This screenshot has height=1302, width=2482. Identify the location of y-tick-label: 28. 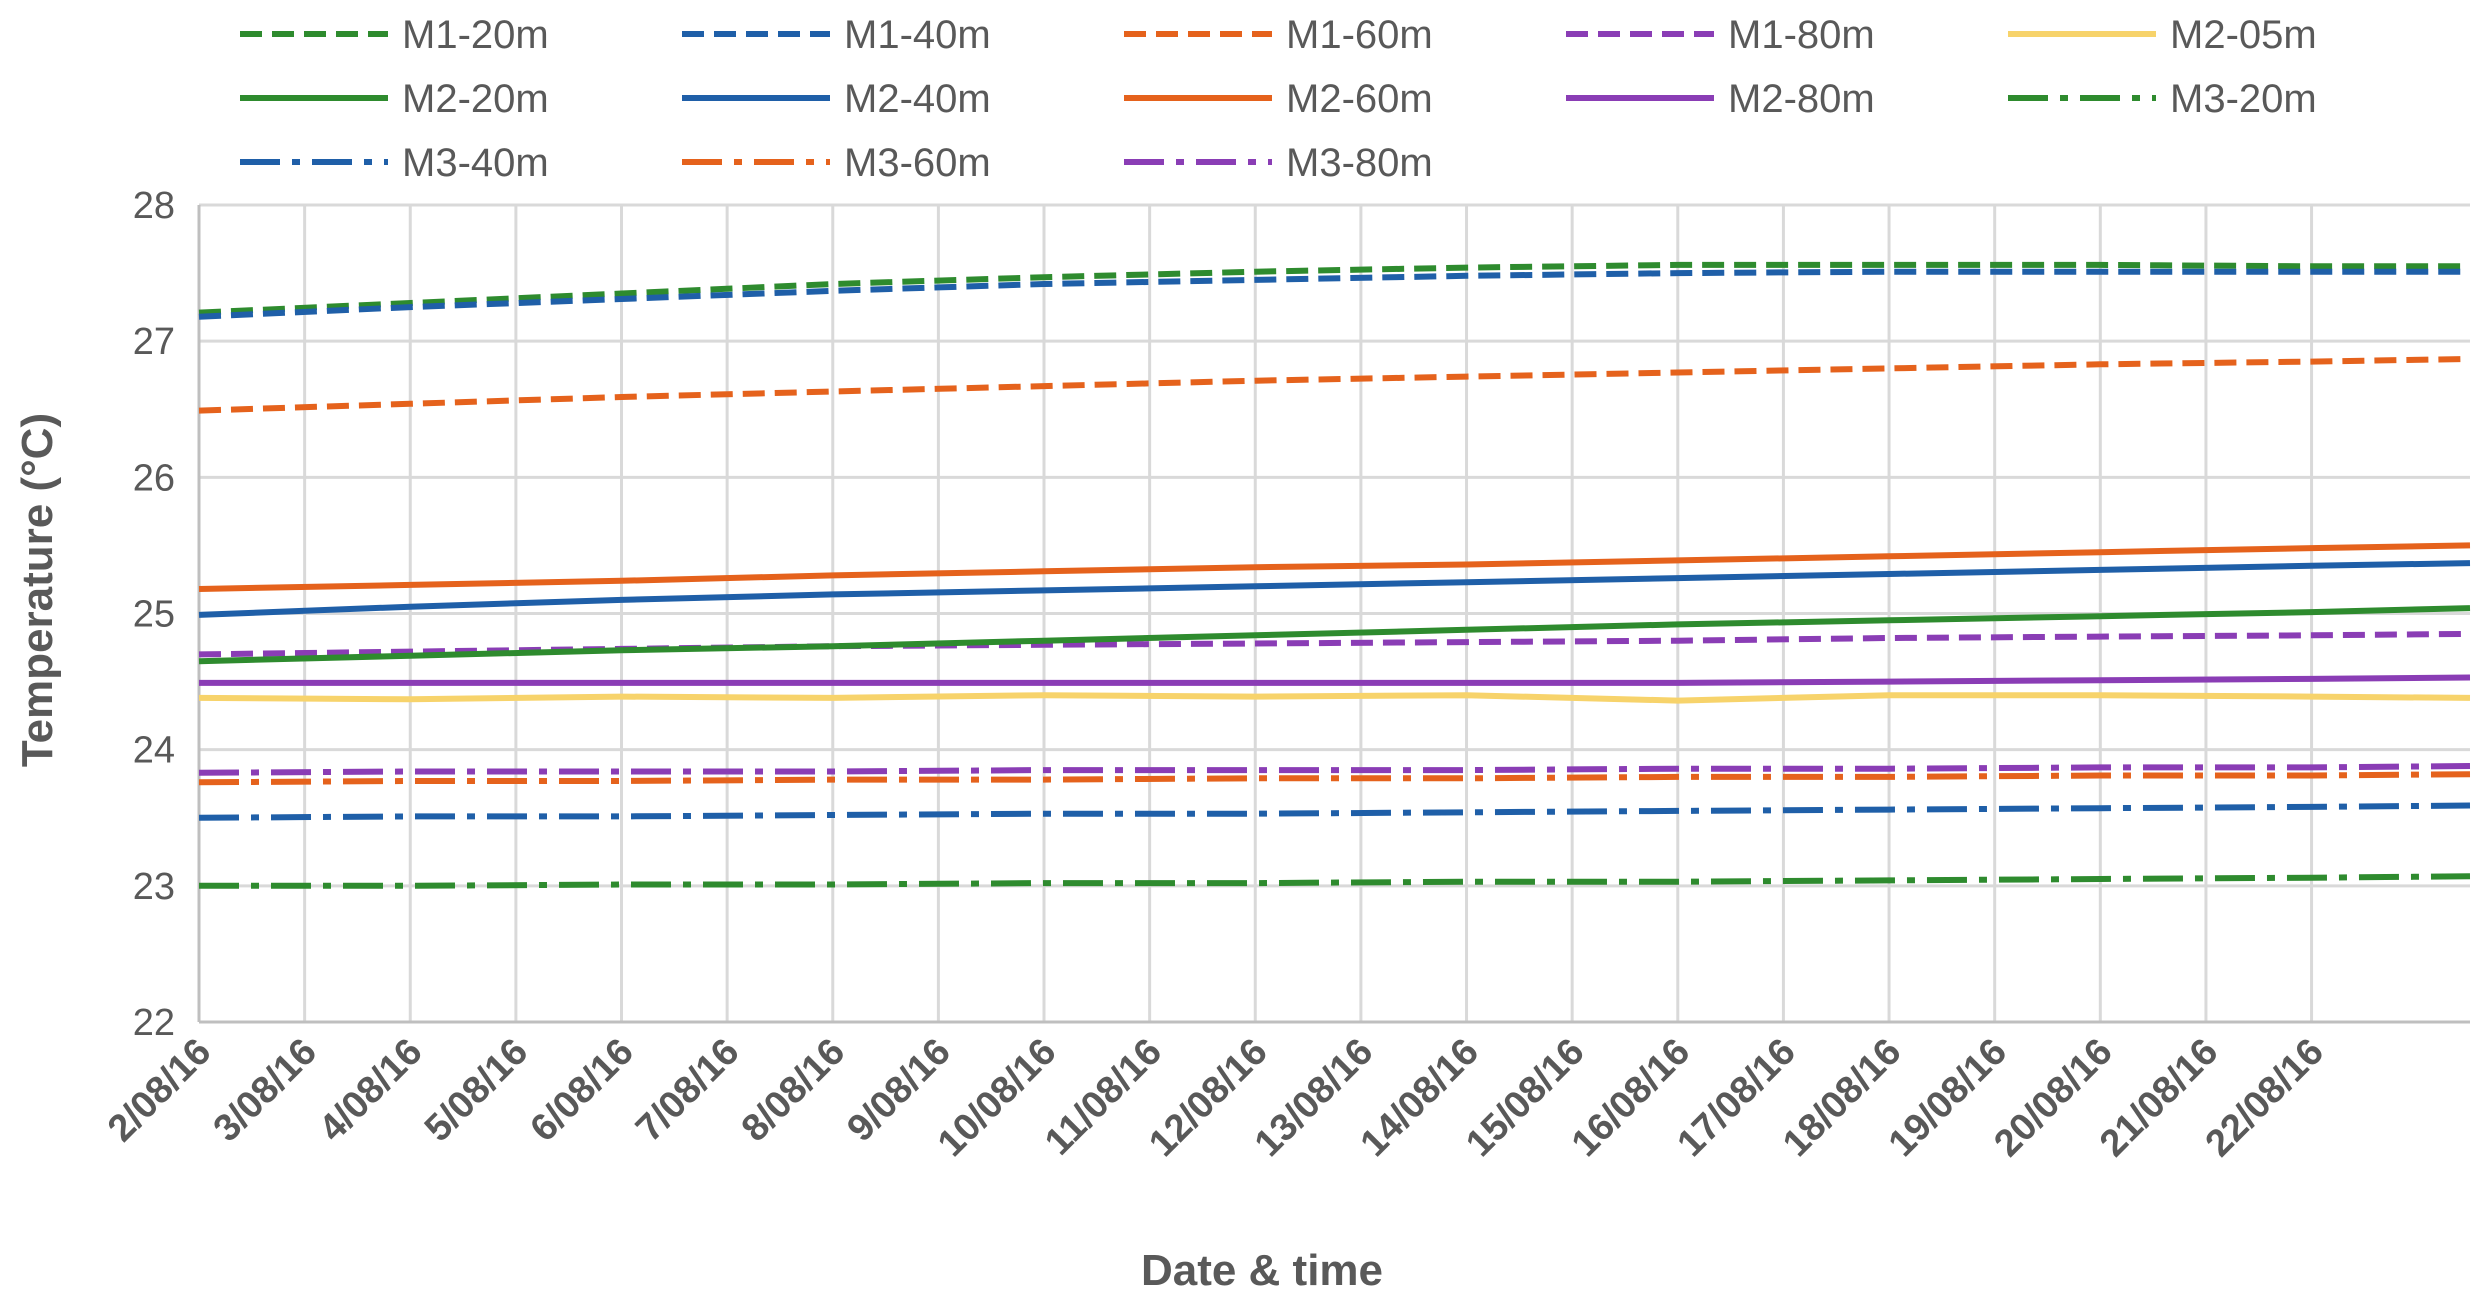
(154, 206).